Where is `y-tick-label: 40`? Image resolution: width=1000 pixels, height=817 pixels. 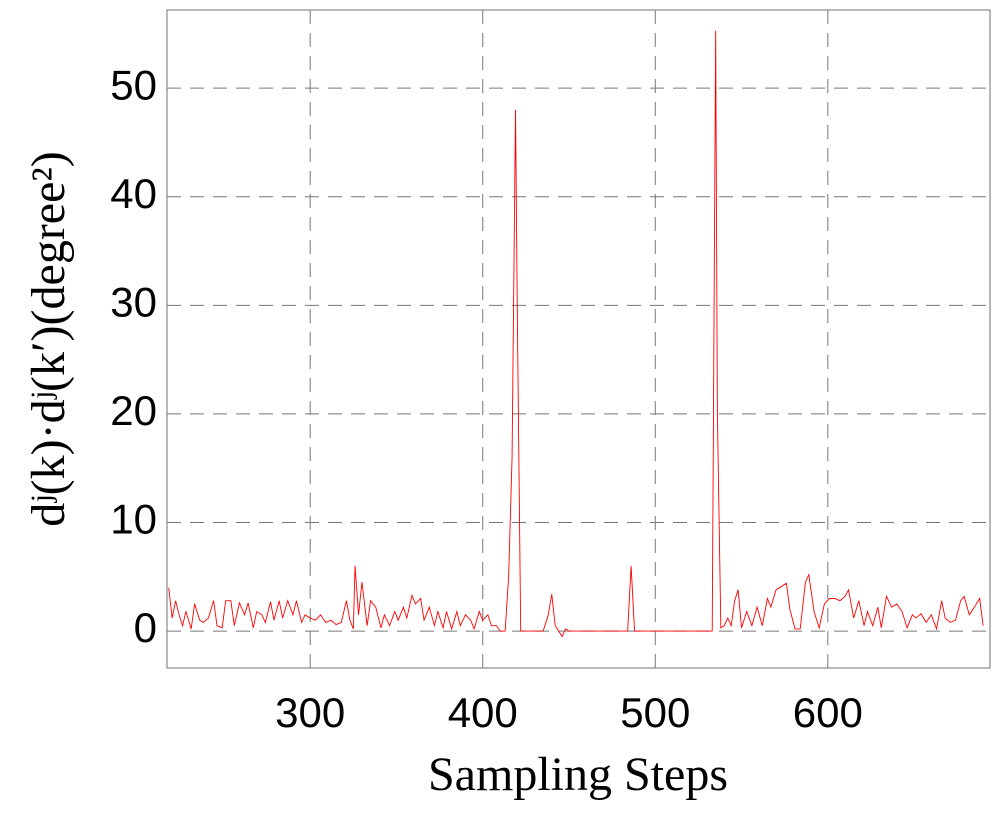 y-tick-label: 40 is located at coordinates (133, 193).